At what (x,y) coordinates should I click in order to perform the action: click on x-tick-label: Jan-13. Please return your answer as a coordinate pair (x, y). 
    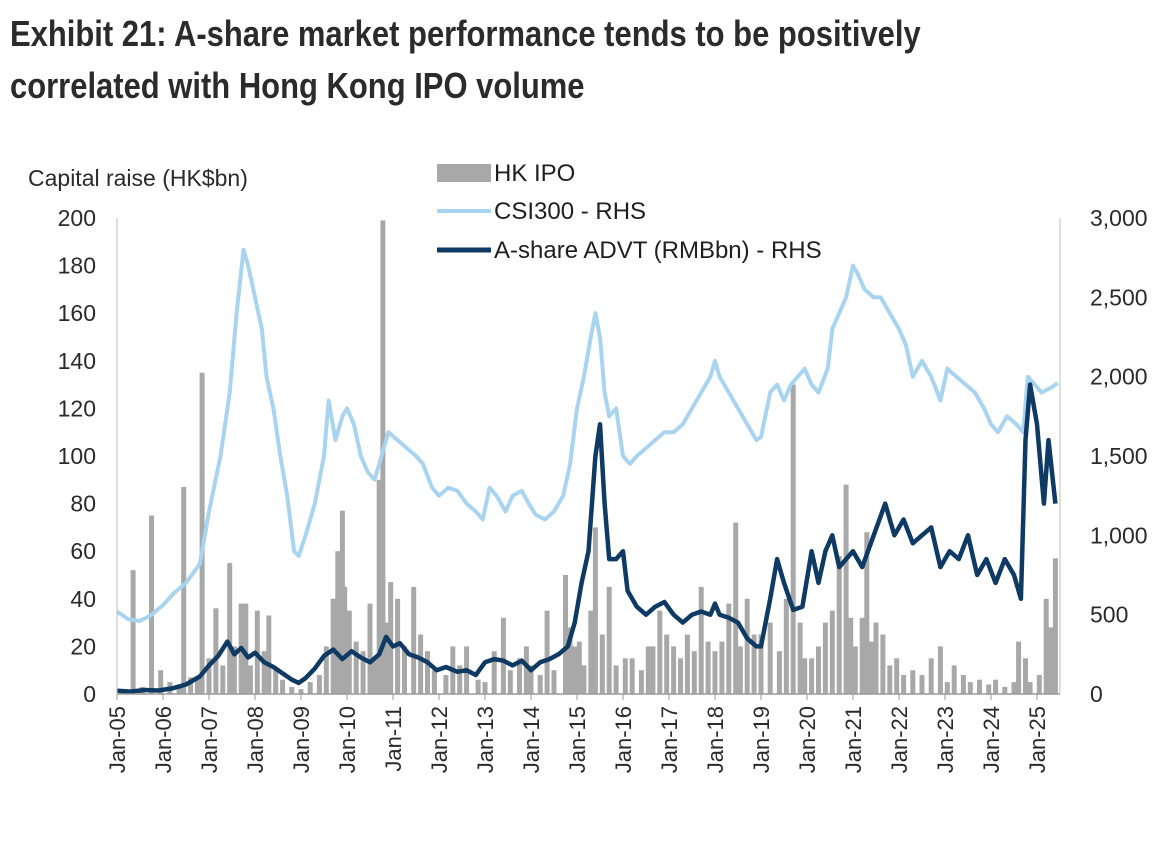
    Looking at the image, I should click on (485, 739).